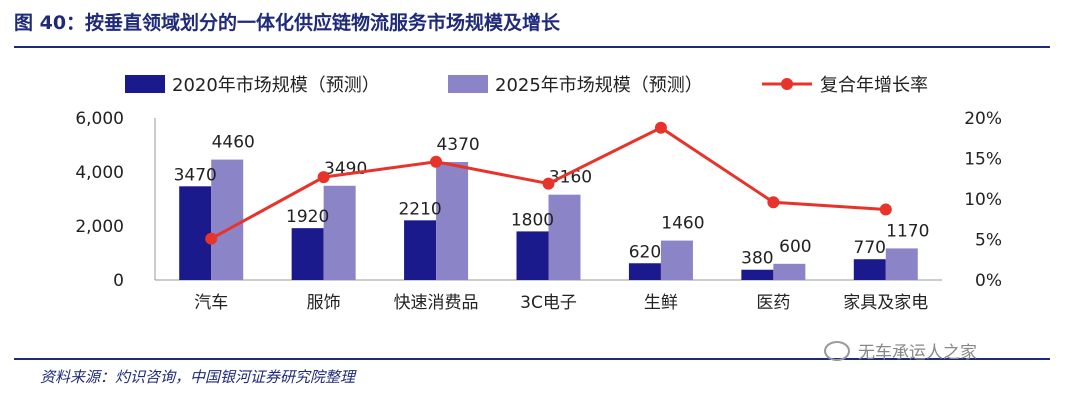 The height and width of the screenshot is (404, 1080). Describe the element at coordinates (874, 85) in the screenshot. I see `legend-label-growth: 复合年增长率` at that location.